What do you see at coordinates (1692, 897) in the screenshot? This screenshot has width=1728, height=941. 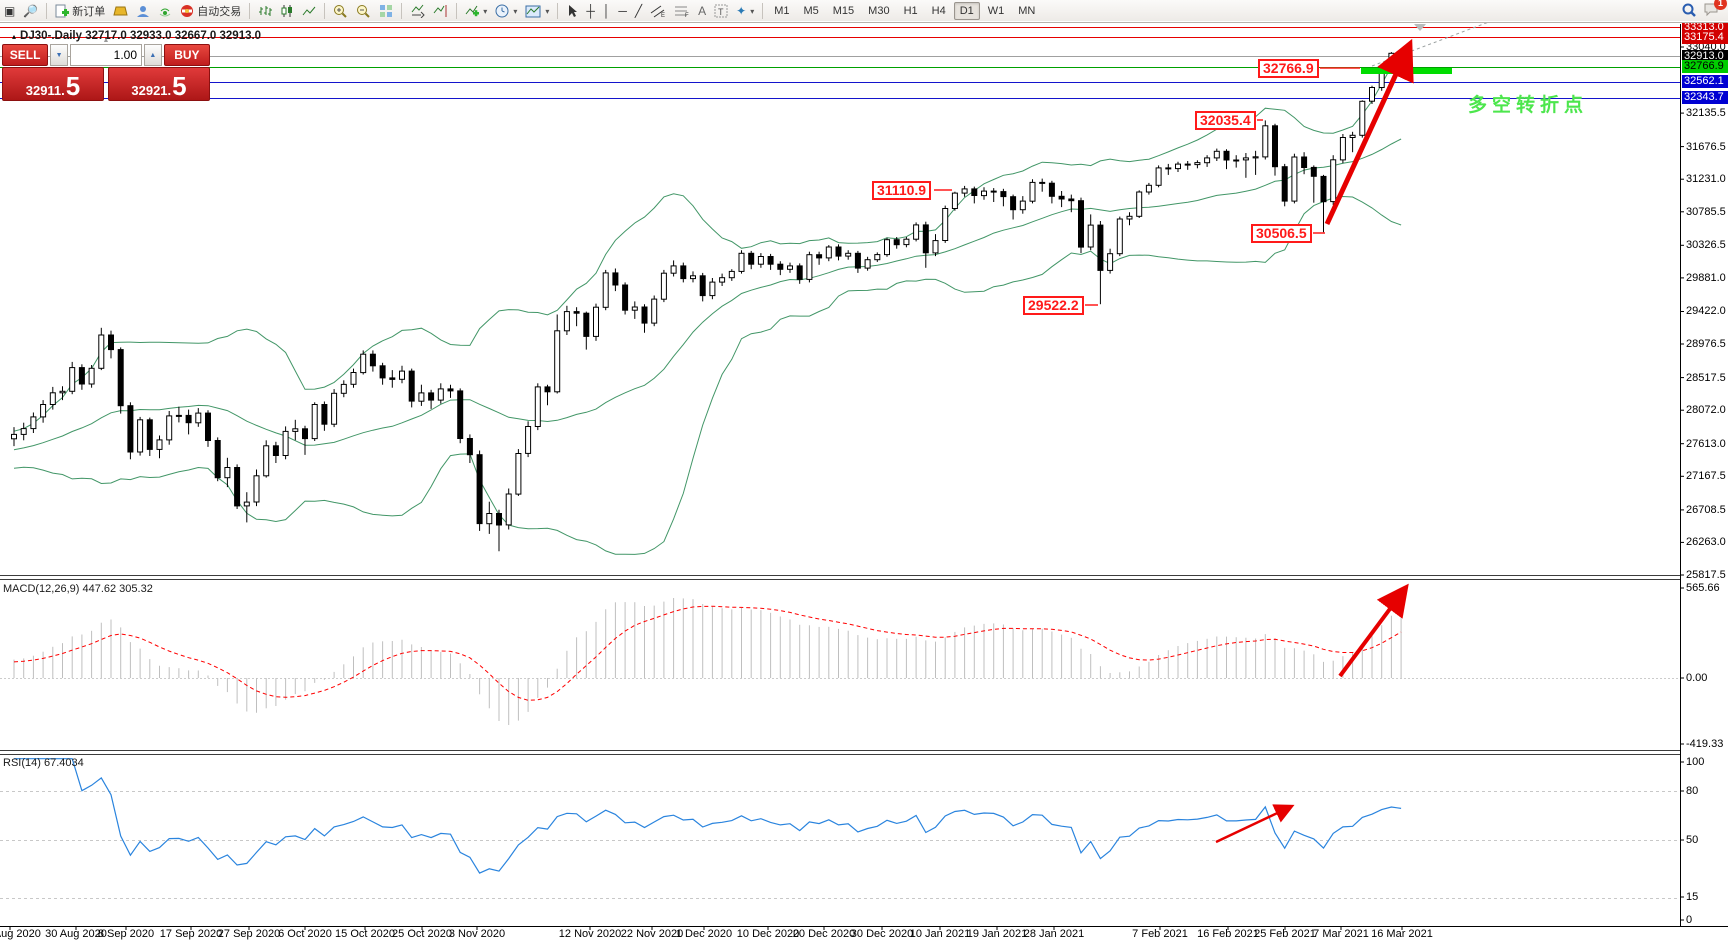 I see `rsi-axis-tick: 15` at bounding box center [1692, 897].